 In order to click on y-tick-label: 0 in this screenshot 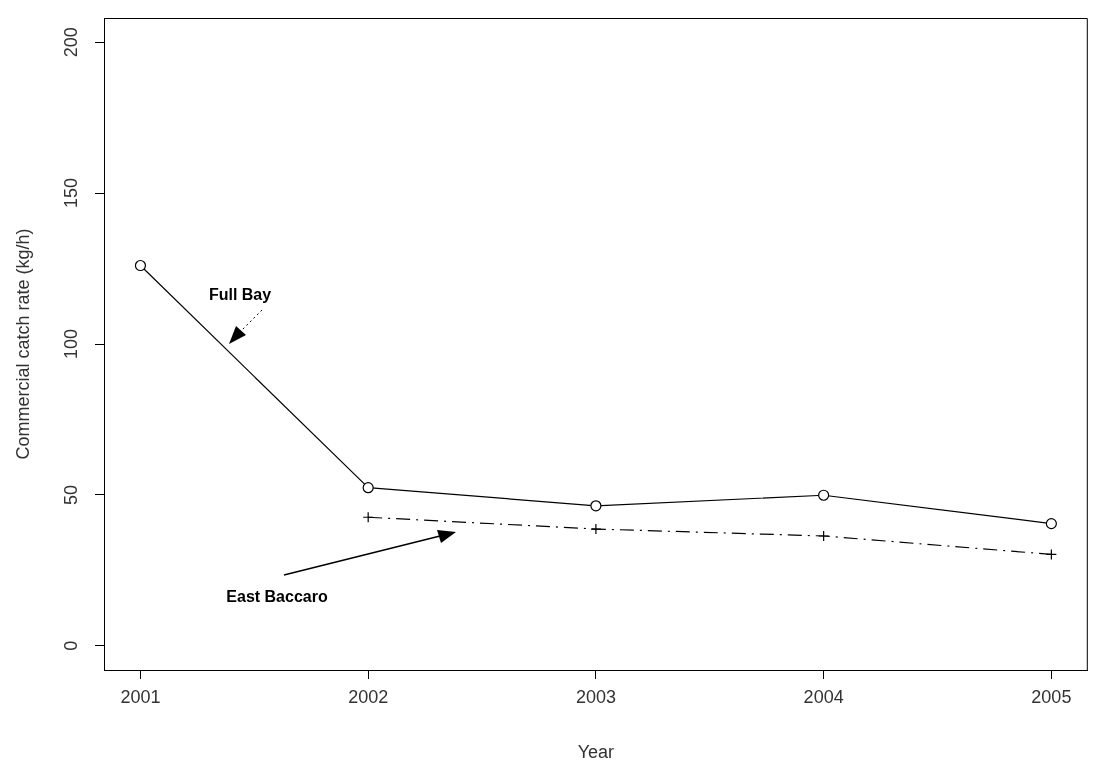, I will do `click(70, 645)`.